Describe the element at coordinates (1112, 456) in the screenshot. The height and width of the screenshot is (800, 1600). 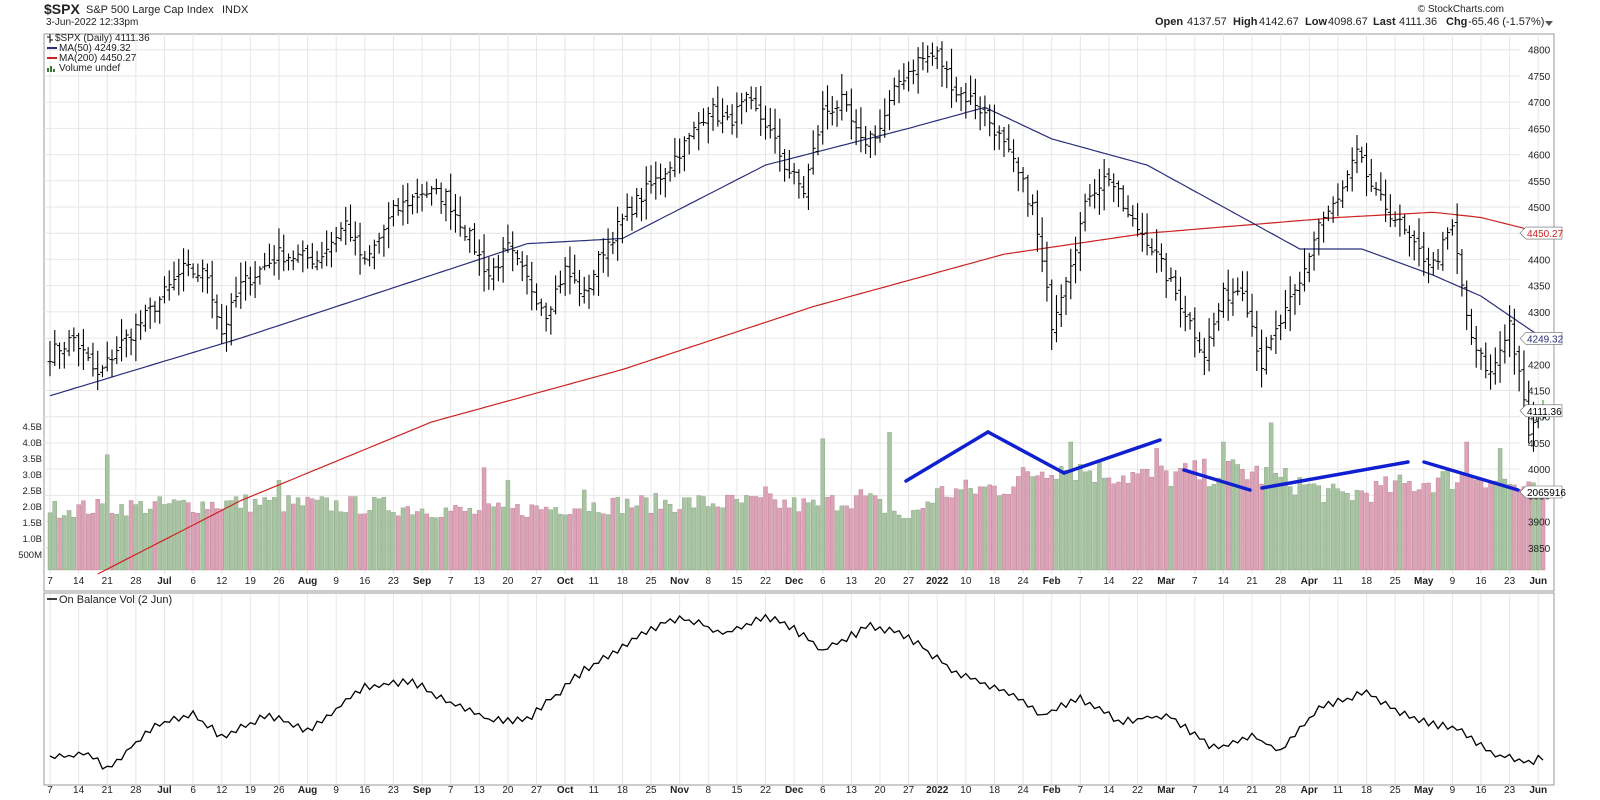
I see `volume-trendline` at that location.